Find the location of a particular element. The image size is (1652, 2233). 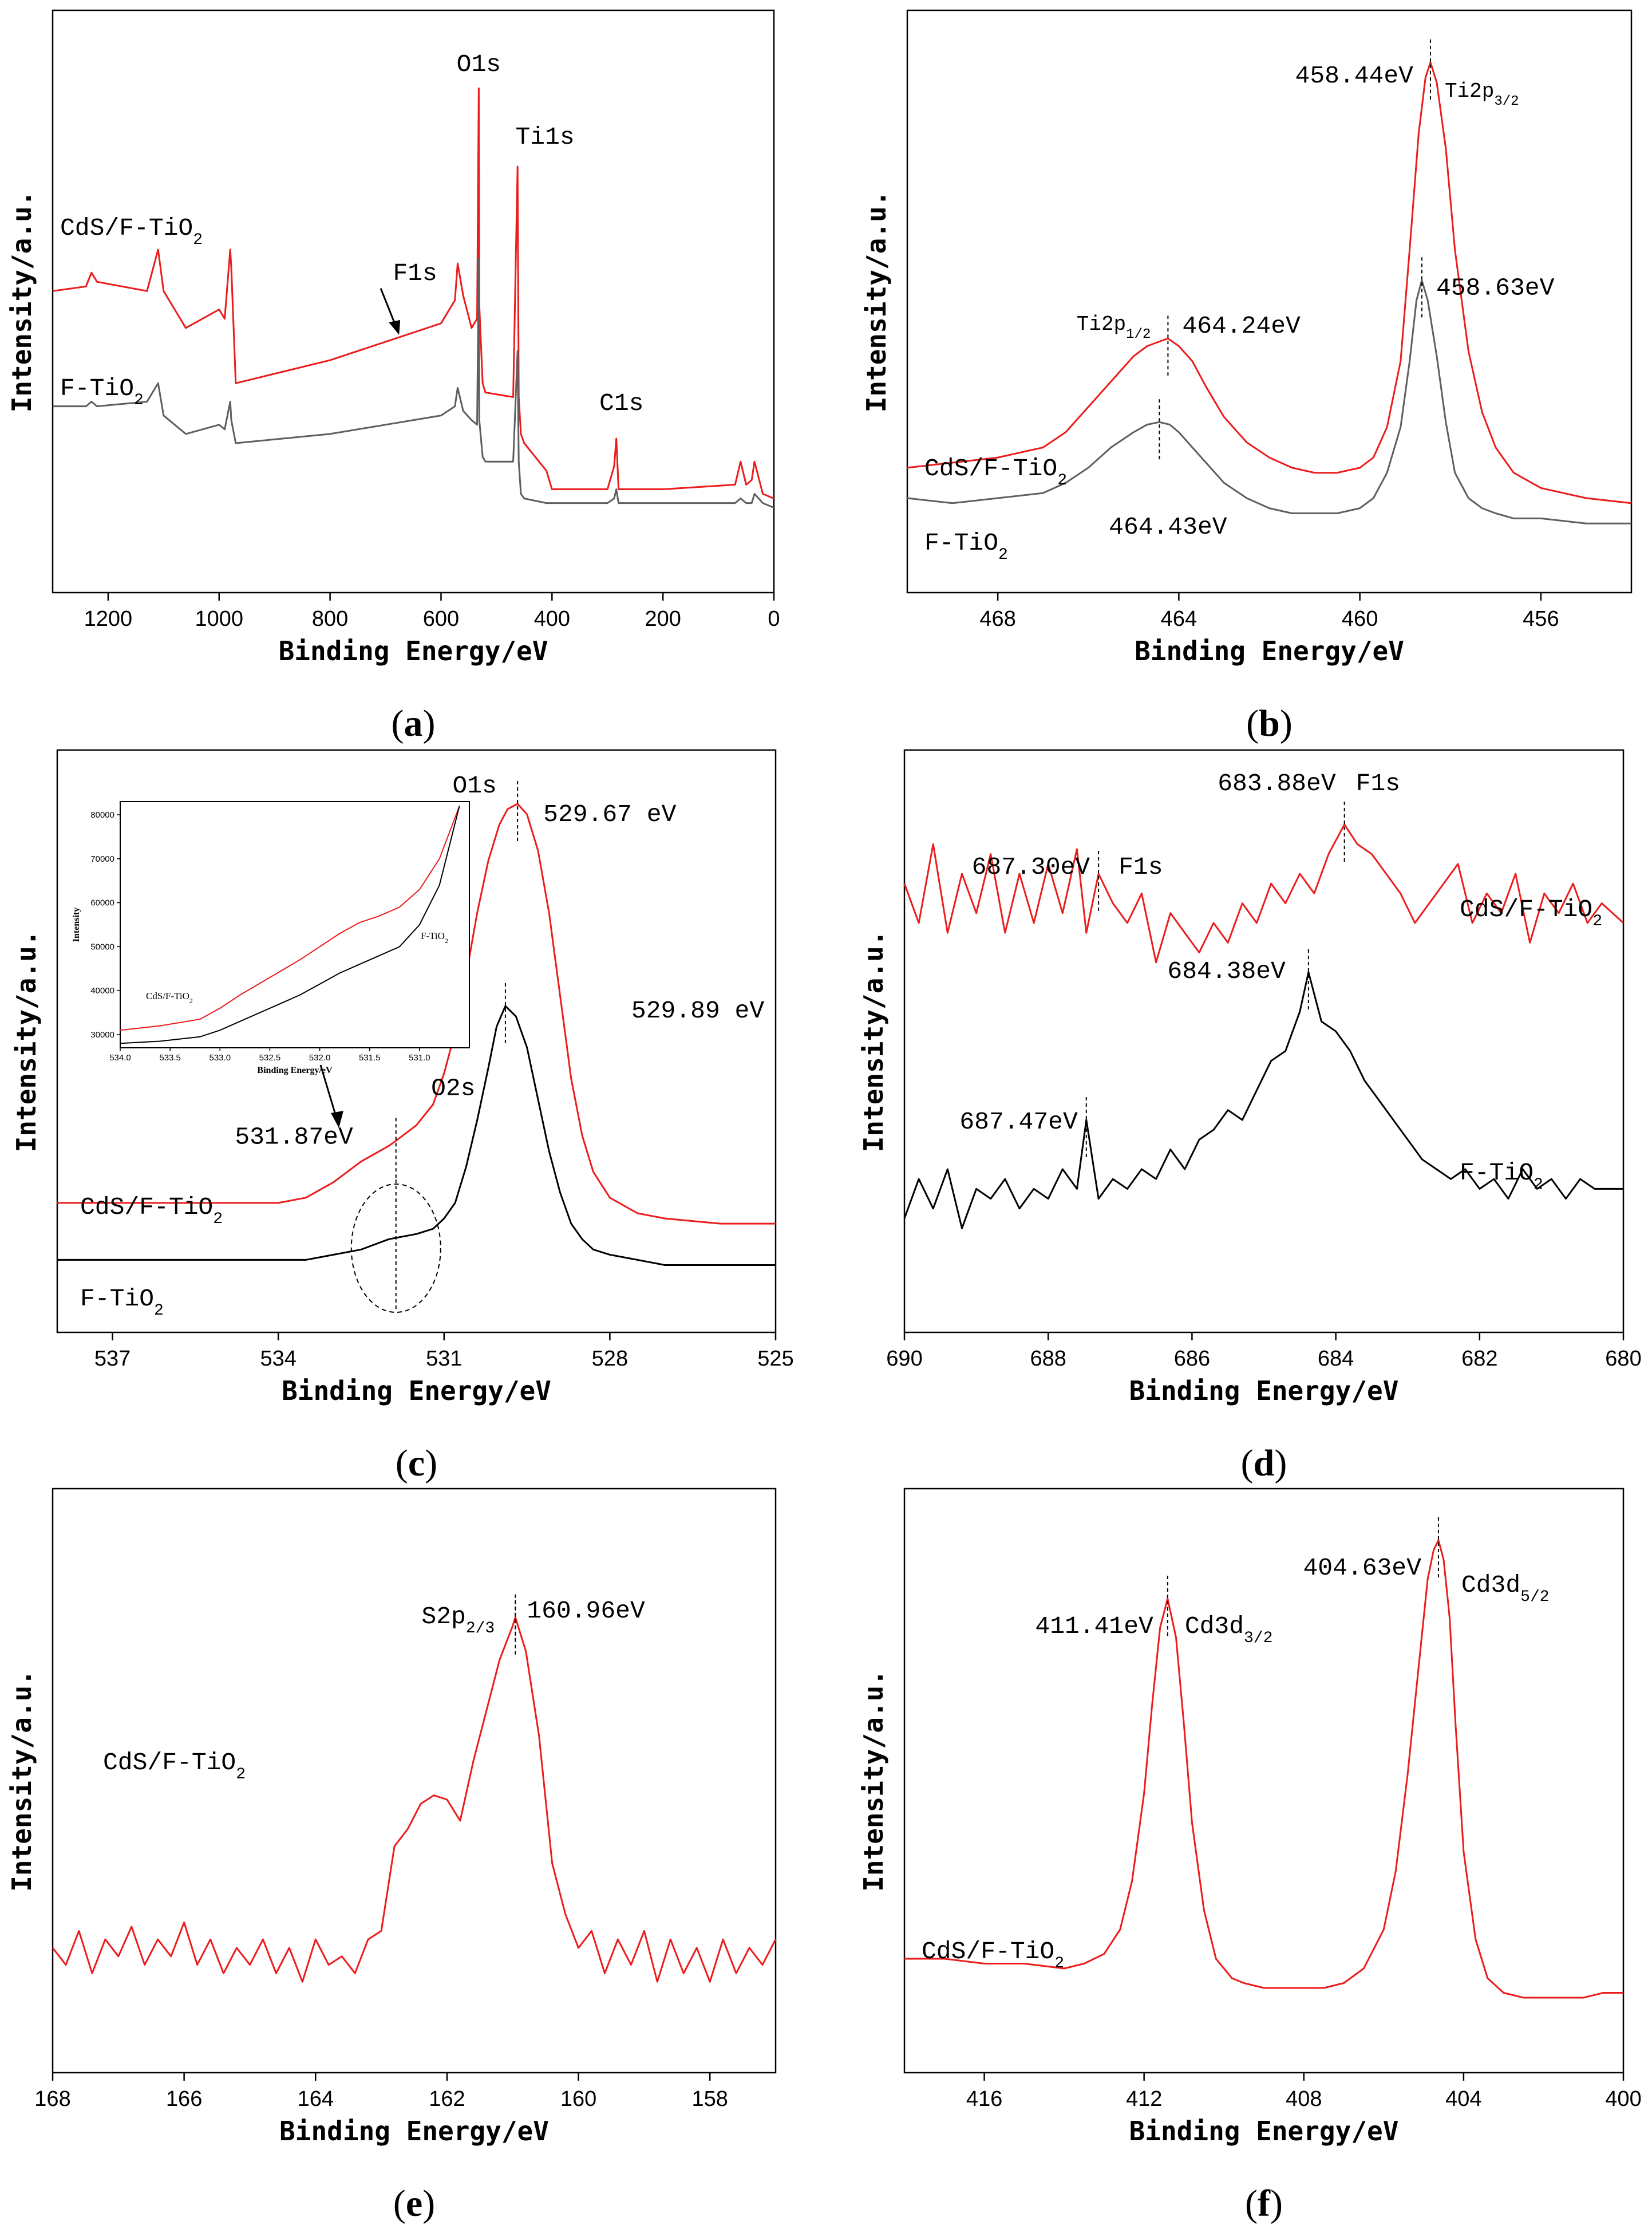

inset-y-axis-title: Intensity is located at coordinates (76, 925).